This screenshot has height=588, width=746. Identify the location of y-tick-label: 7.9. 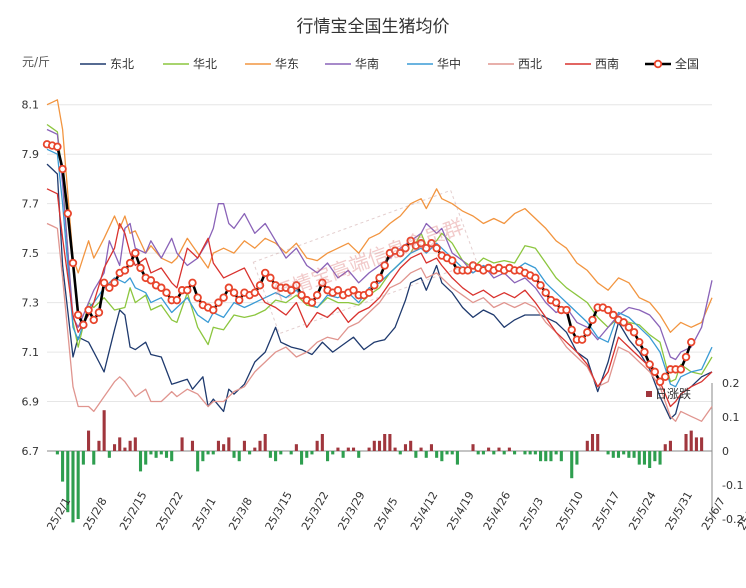
(31, 154).